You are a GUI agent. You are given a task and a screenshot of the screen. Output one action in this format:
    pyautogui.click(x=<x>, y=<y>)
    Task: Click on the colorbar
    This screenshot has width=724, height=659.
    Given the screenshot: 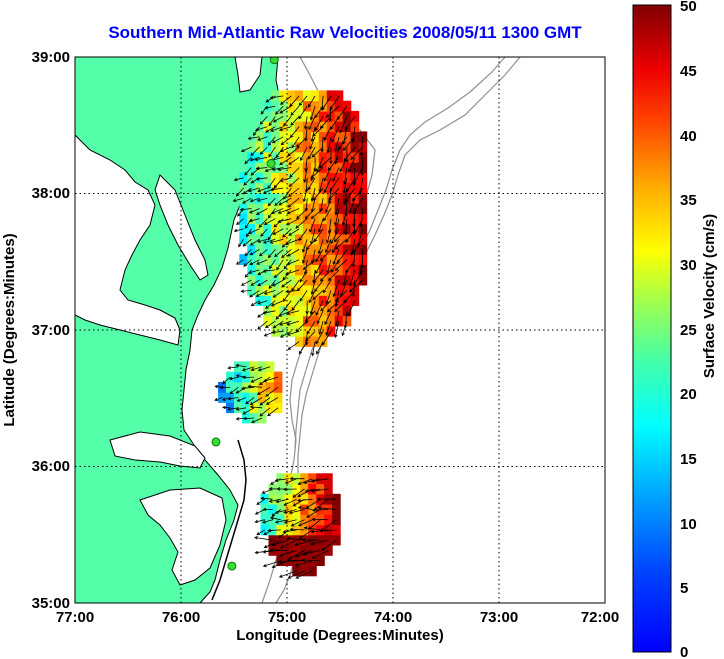 What is the action you would take?
    pyautogui.click(x=652, y=328)
    